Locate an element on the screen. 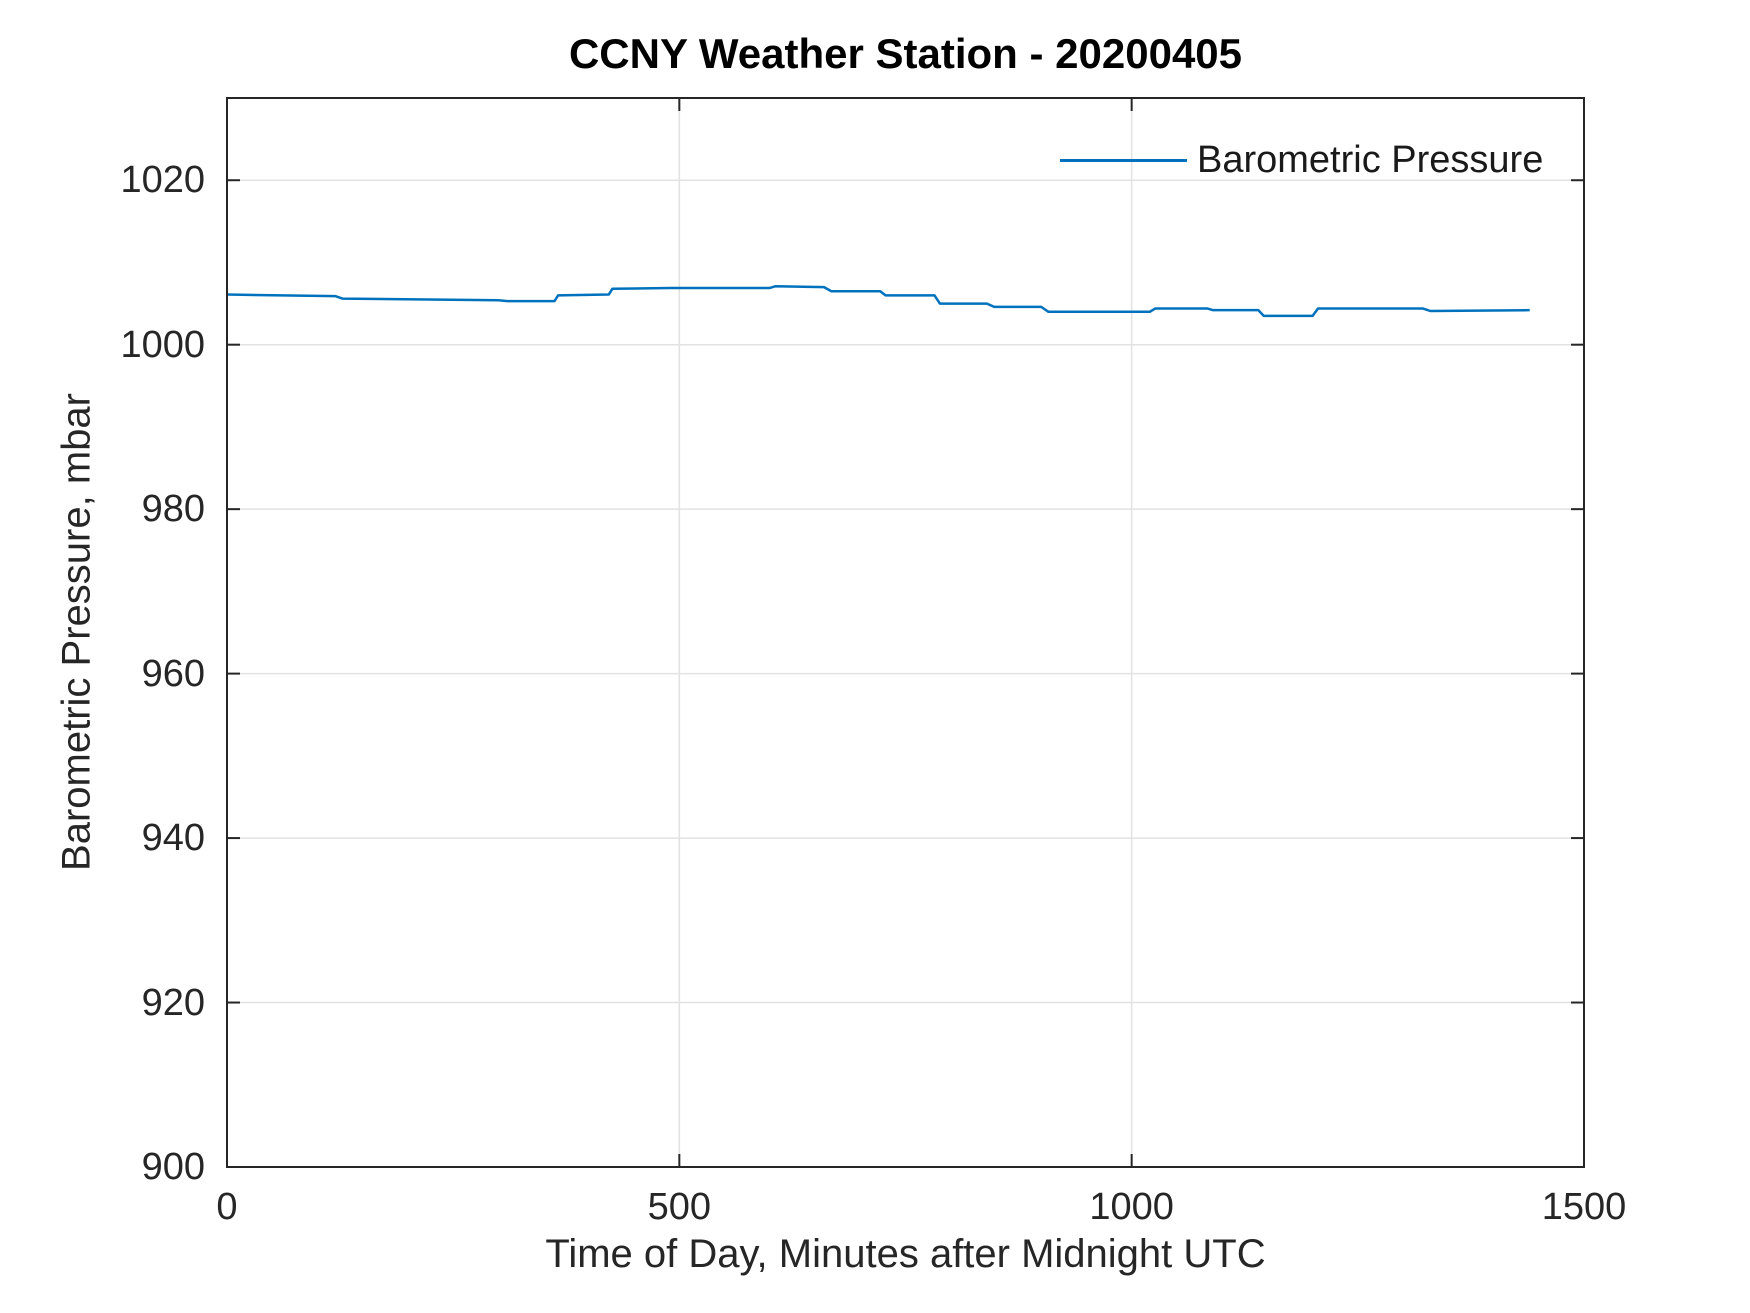 This screenshot has height=1313, width=1750. y-tick-label: 1020 is located at coordinates (162, 180).